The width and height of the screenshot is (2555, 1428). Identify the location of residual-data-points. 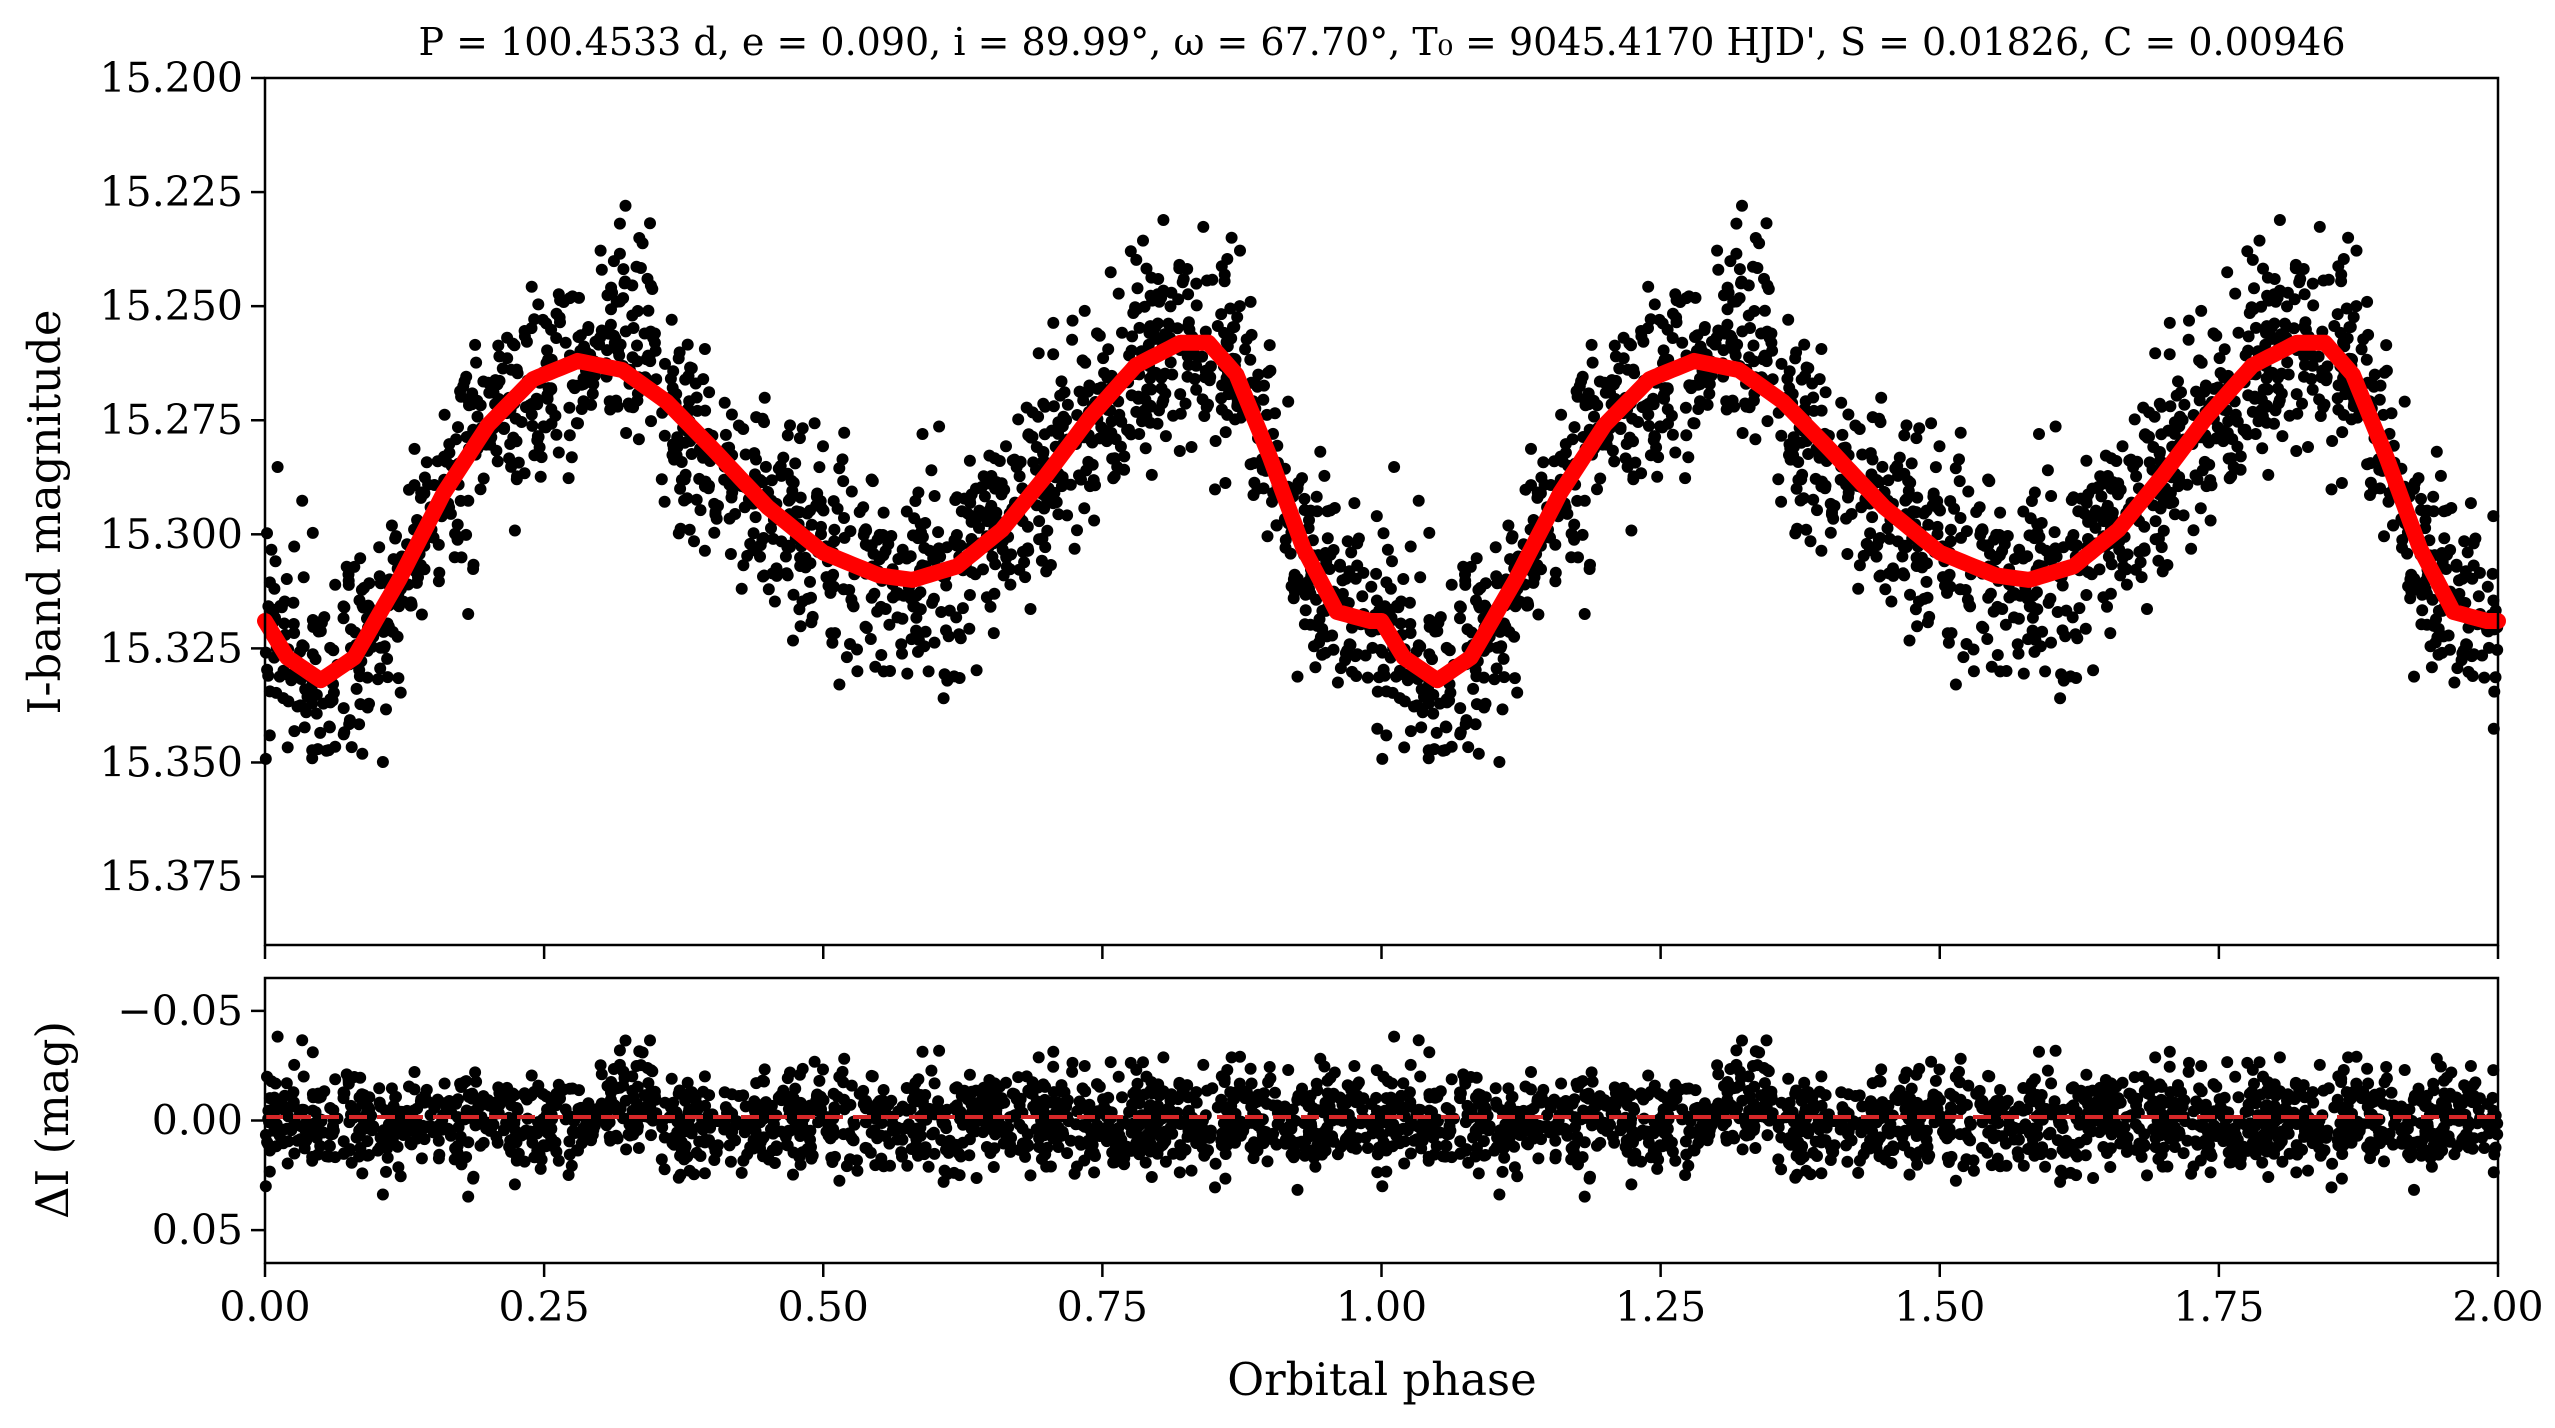
(1381, 1116).